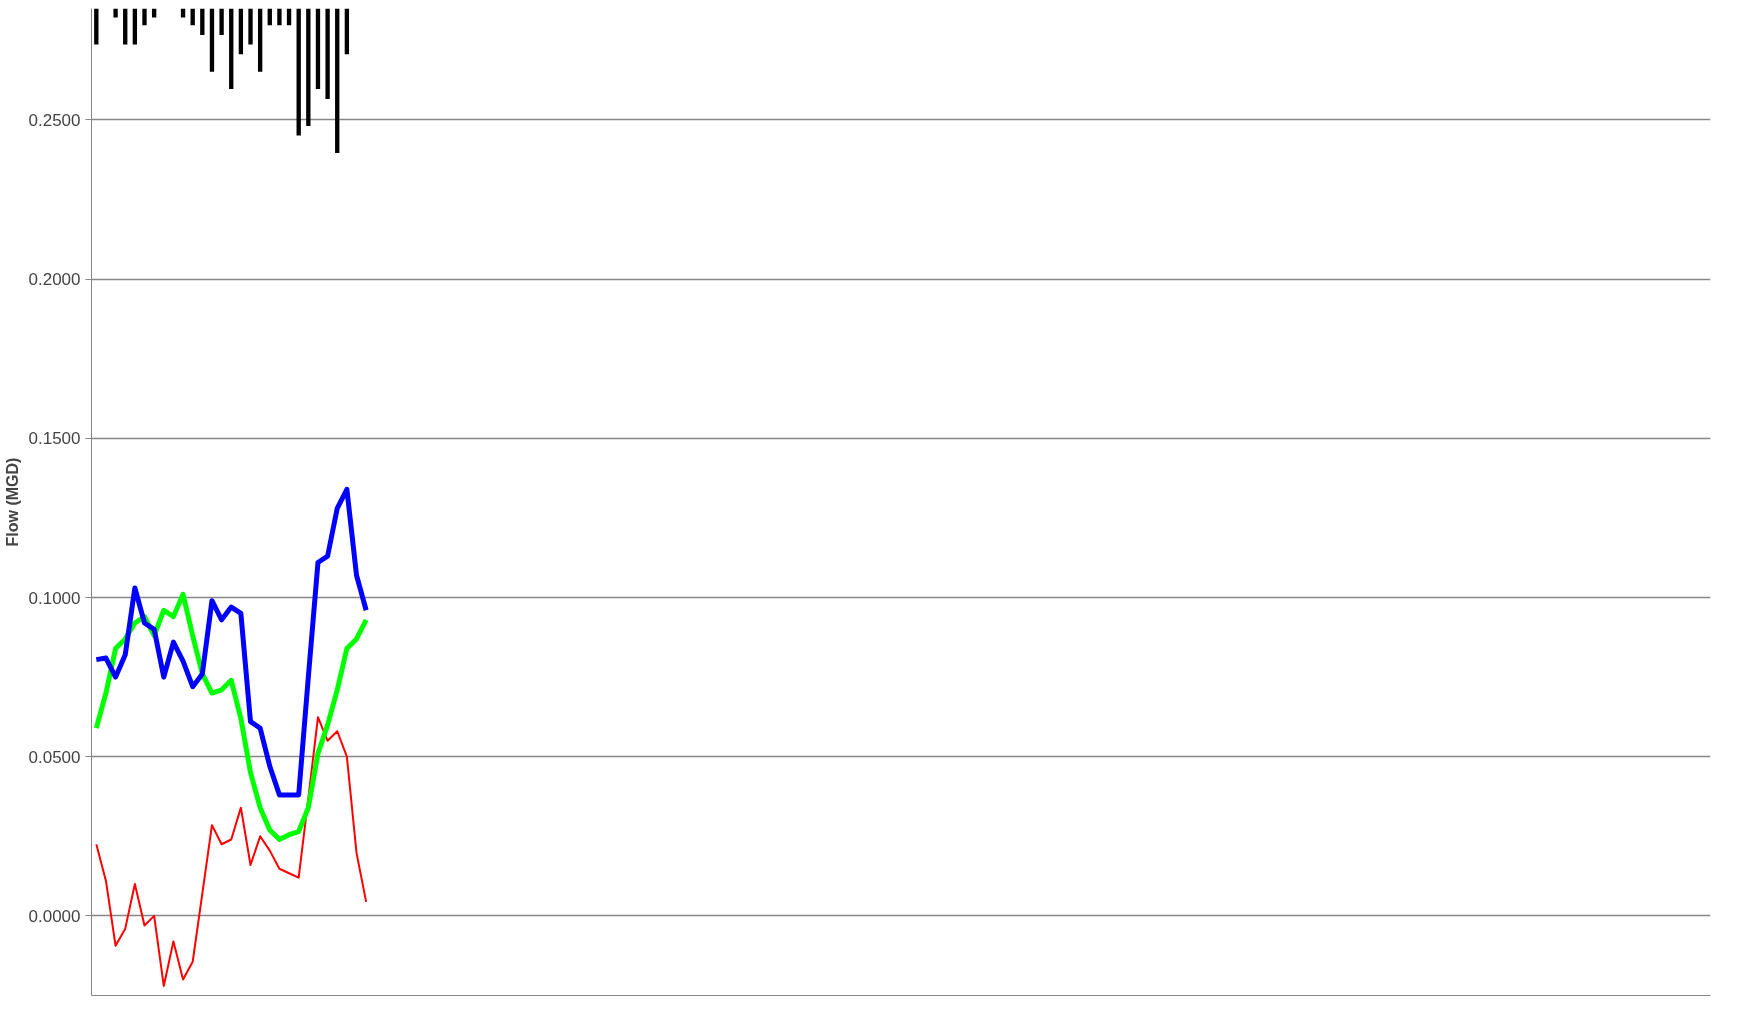 The image size is (1747, 1021). What do you see at coordinates (54, 598) in the screenshot?
I see `y-tick-label: 0.1000` at bounding box center [54, 598].